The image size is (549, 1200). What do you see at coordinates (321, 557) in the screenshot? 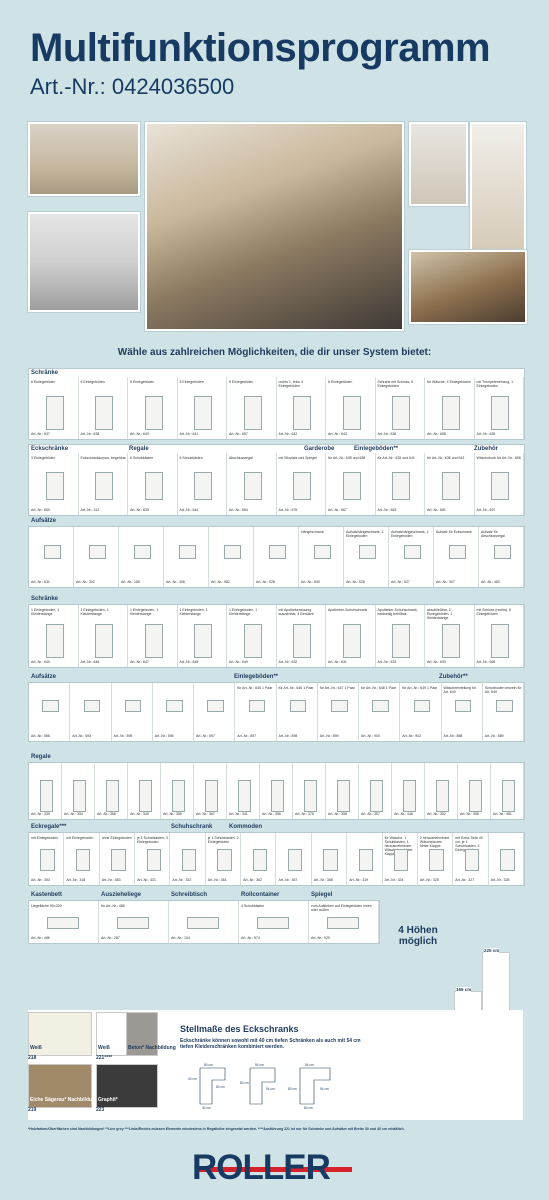
I see `product-cell: Hängeschrank Art.-Nr.: 530` at bounding box center [321, 557].